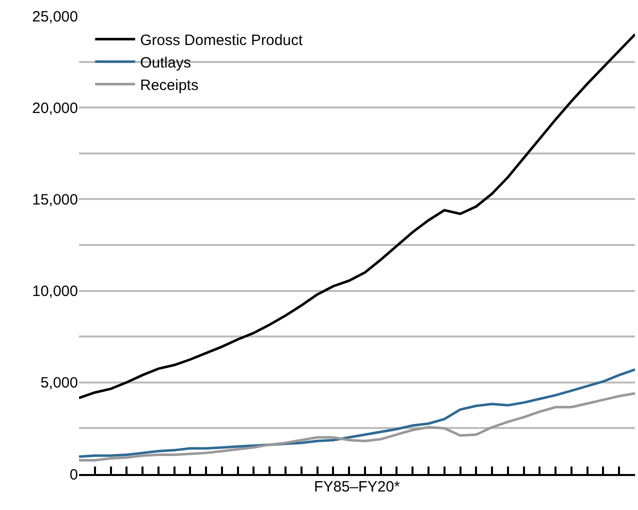 The height and width of the screenshot is (510, 638). I want to click on x-axis-title: FY85–FY20*, so click(357, 487).